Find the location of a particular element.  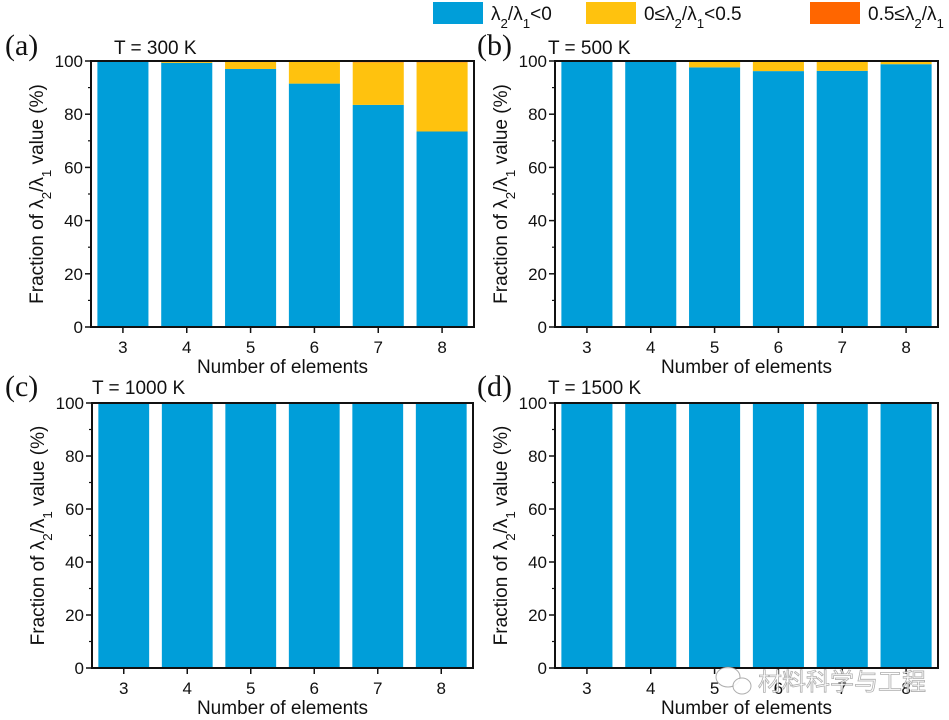

panel-title: T = 1500 K is located at coordinates (594, 388).